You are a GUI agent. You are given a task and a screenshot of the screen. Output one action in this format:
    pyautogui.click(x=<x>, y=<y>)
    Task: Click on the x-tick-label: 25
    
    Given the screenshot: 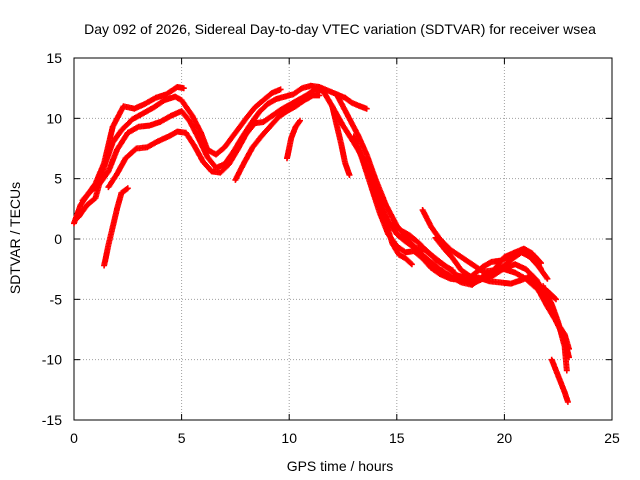 What is the action you would take?
    pyautogui.click(x=612, y=438)
    